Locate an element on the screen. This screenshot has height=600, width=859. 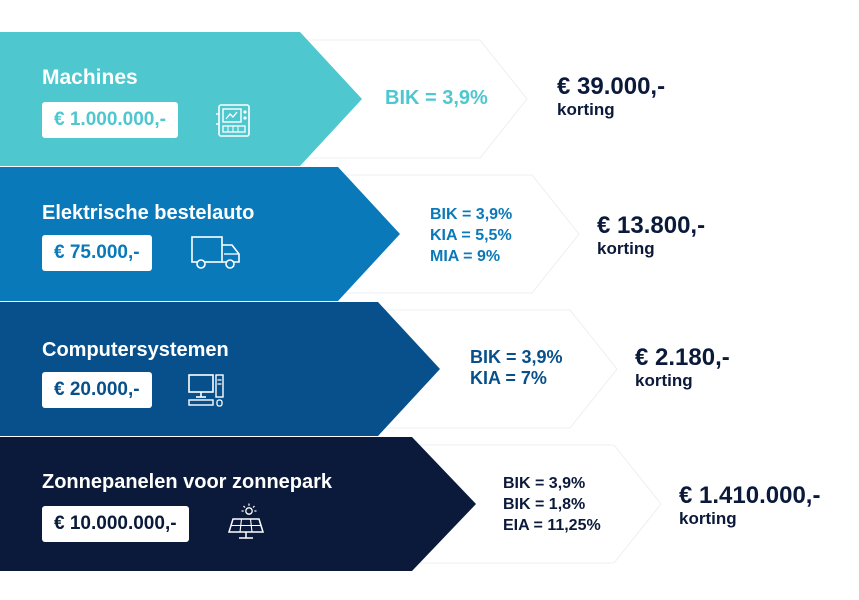
rate-line: KIA = 5,5% is located at coordinates (471, 235).